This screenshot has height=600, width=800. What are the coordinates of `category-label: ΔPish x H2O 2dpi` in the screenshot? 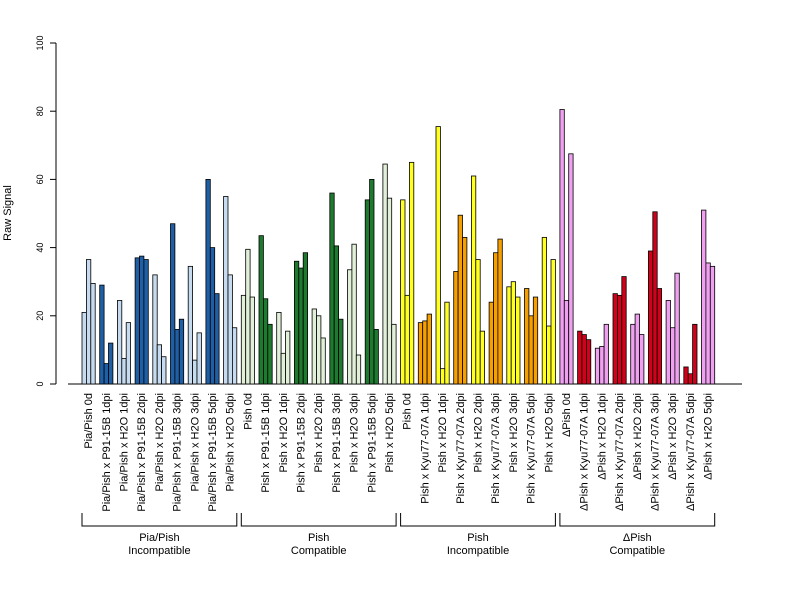 It's located at (638, 436).